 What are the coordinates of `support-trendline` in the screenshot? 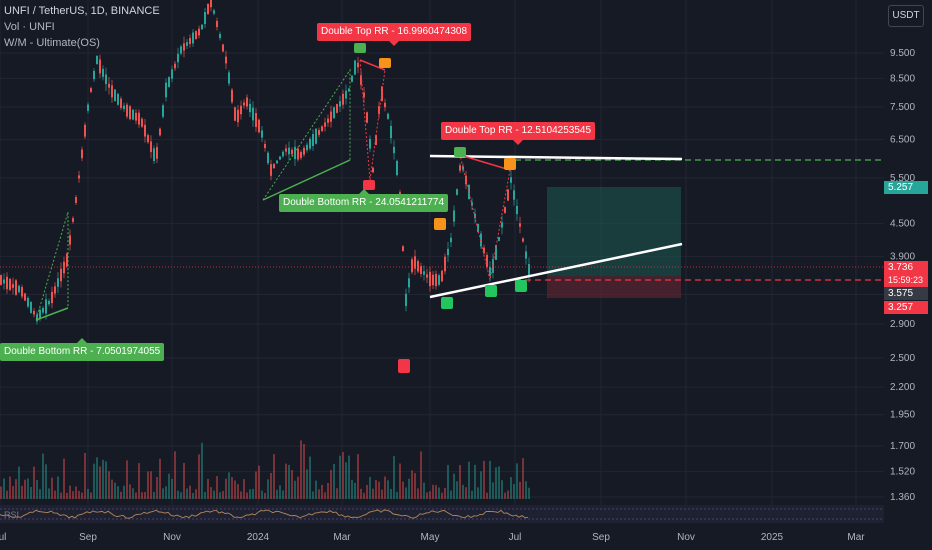 It's located at (556, 270).